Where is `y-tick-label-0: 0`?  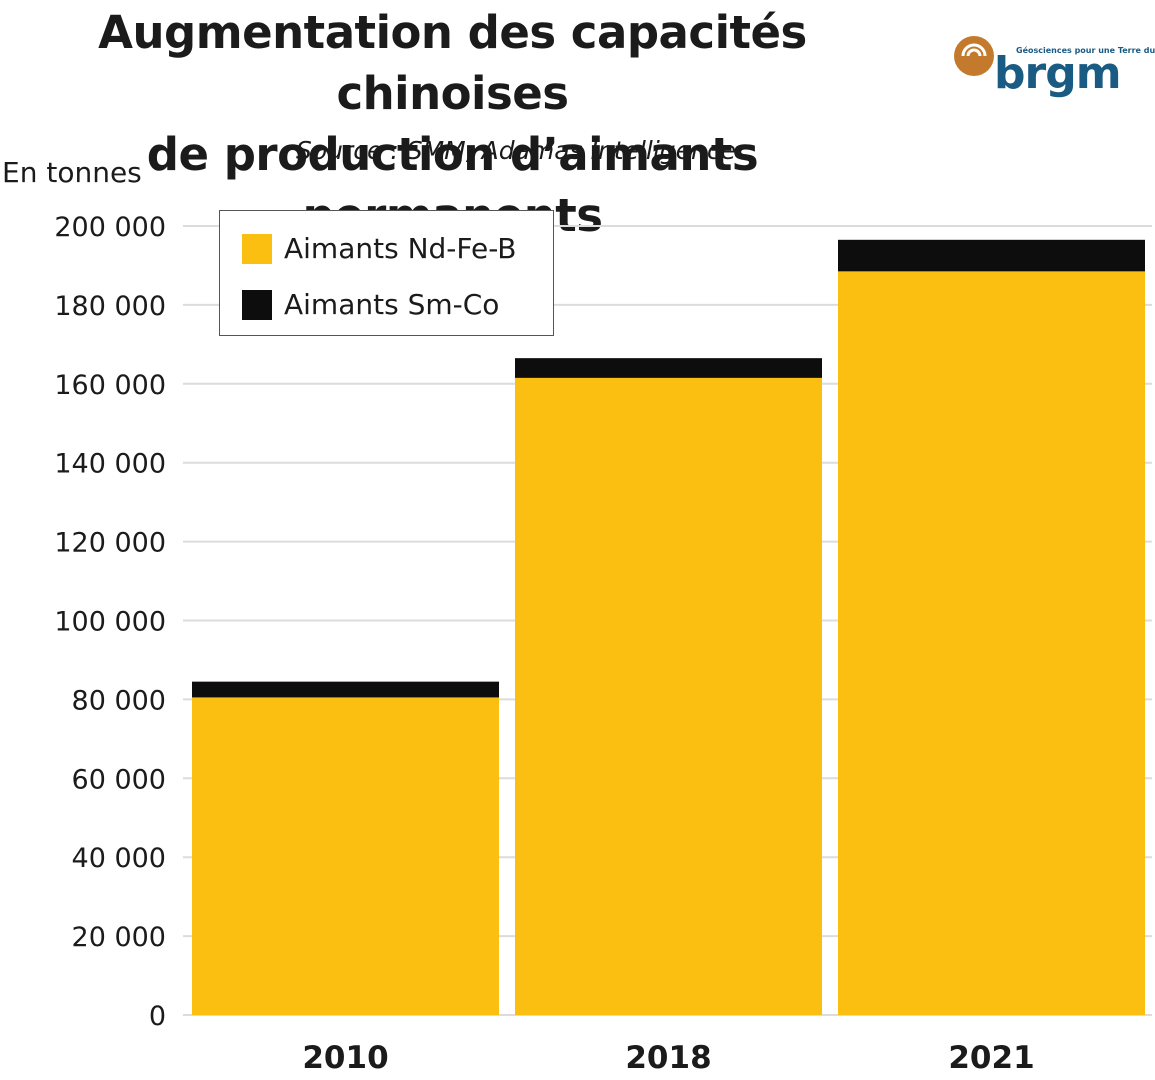
y-tick-label-0: 0 is located at coordinates (157, 1016).